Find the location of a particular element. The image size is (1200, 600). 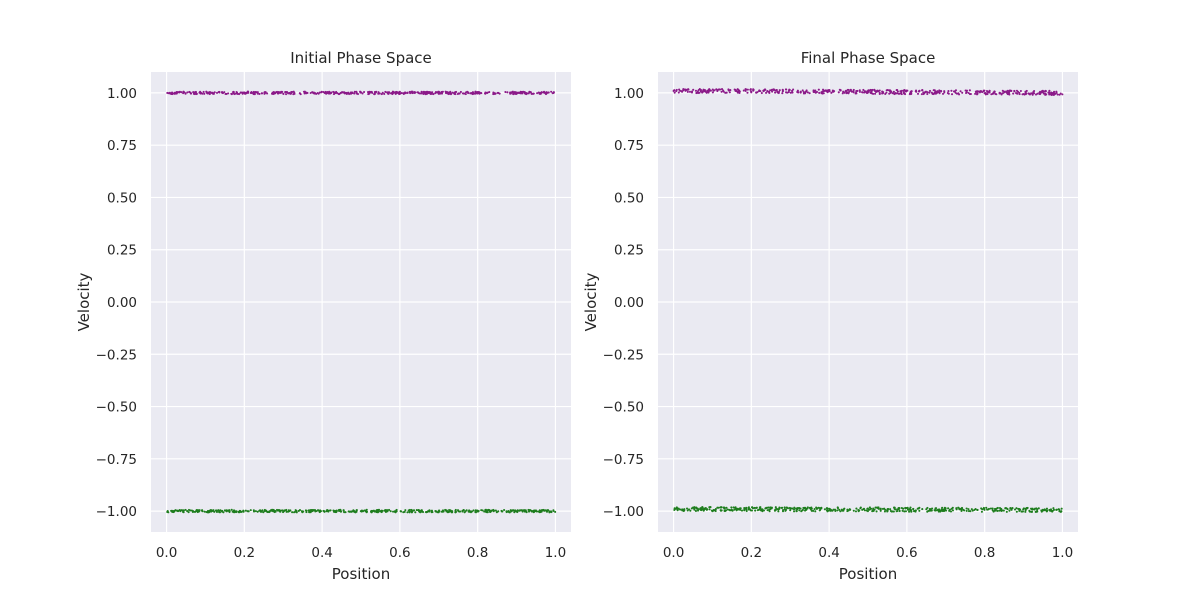

series-negative-beam is located at coordinates (868, 509).